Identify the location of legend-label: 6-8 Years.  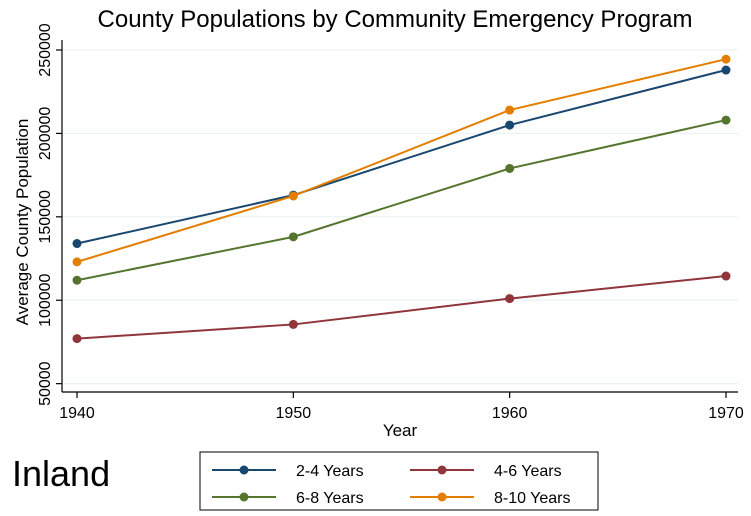
(330, 498).